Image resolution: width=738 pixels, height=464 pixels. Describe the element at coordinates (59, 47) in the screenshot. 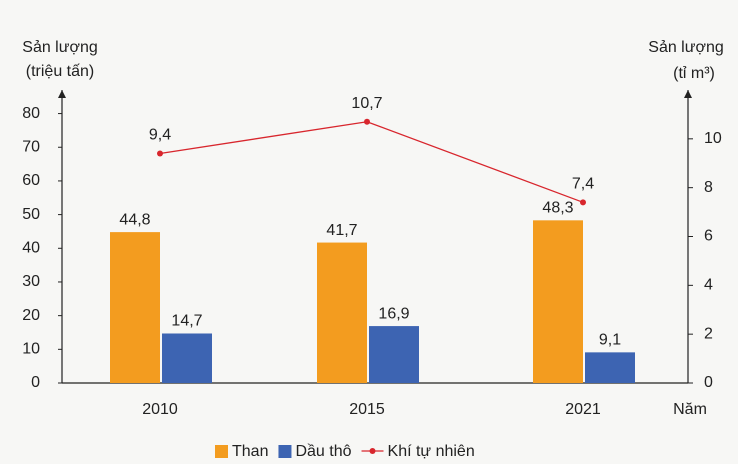

I see `y-axis-title: Sản lượng` at that location.